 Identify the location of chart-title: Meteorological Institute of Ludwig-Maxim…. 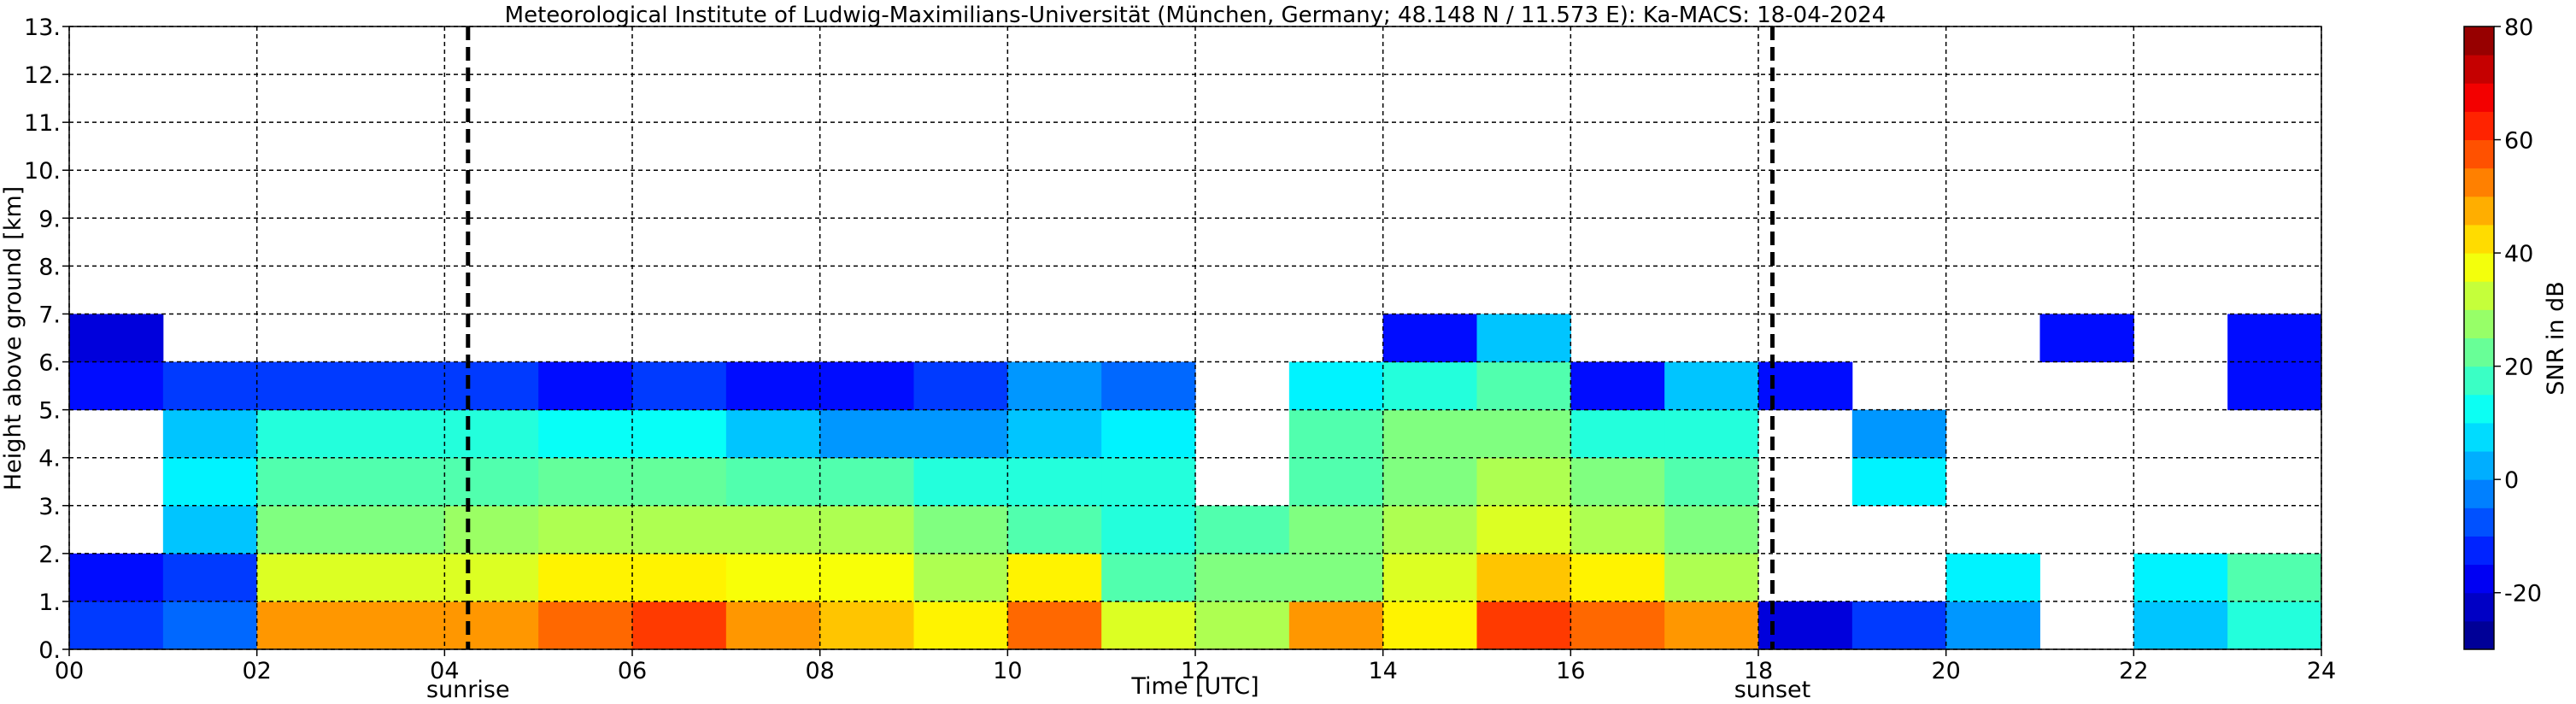
(1196, 15).